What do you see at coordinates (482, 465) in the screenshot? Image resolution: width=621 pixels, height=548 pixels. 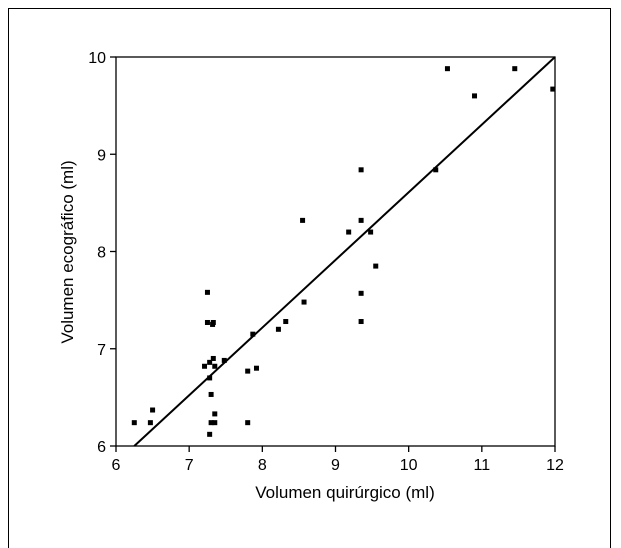 I see `x-tick-label: 11` at bounding box center [482, 465].